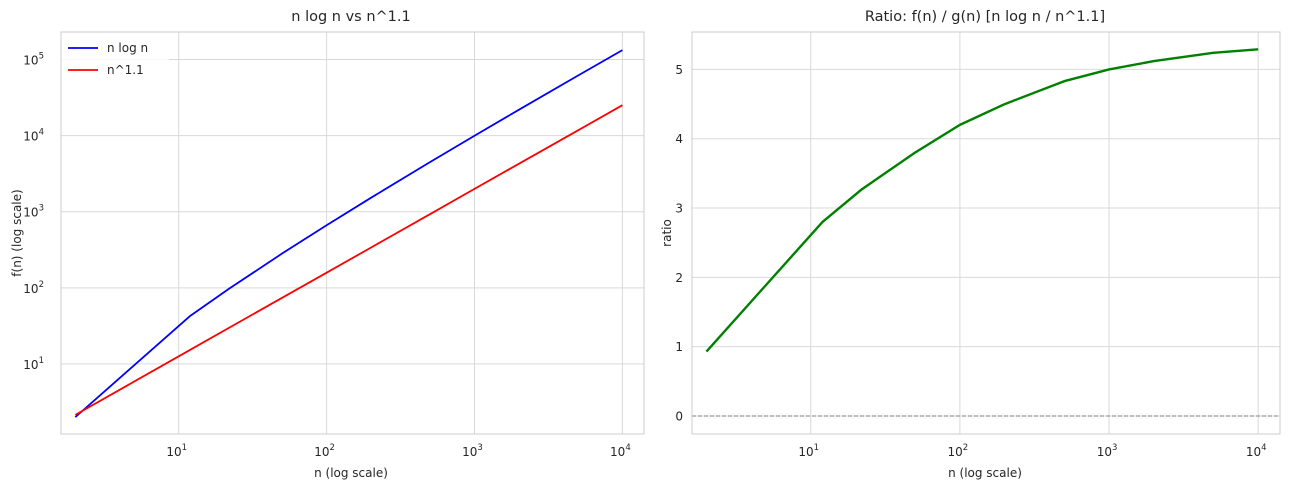  What do you see at coordinates (33, 364) in the screenshot?
I see `y-tick-label: 10¹` at bounding box center [33, 364].